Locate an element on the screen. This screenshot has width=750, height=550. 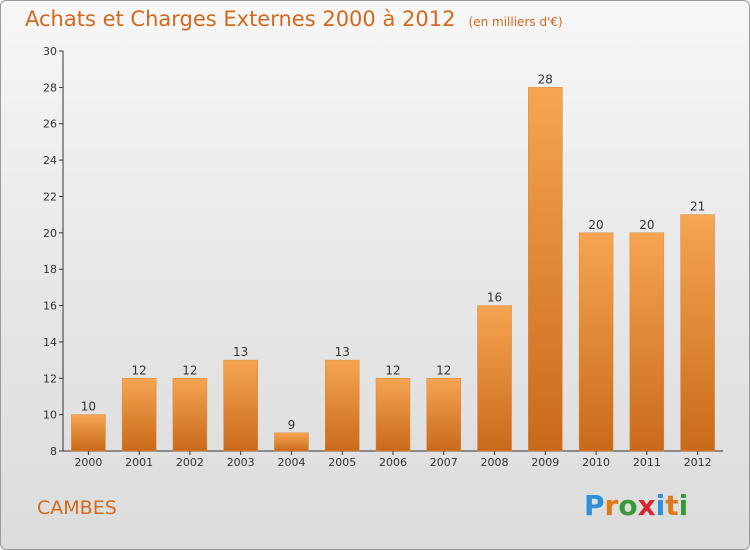
logo-letter: t is located at coordinates (672, 505).